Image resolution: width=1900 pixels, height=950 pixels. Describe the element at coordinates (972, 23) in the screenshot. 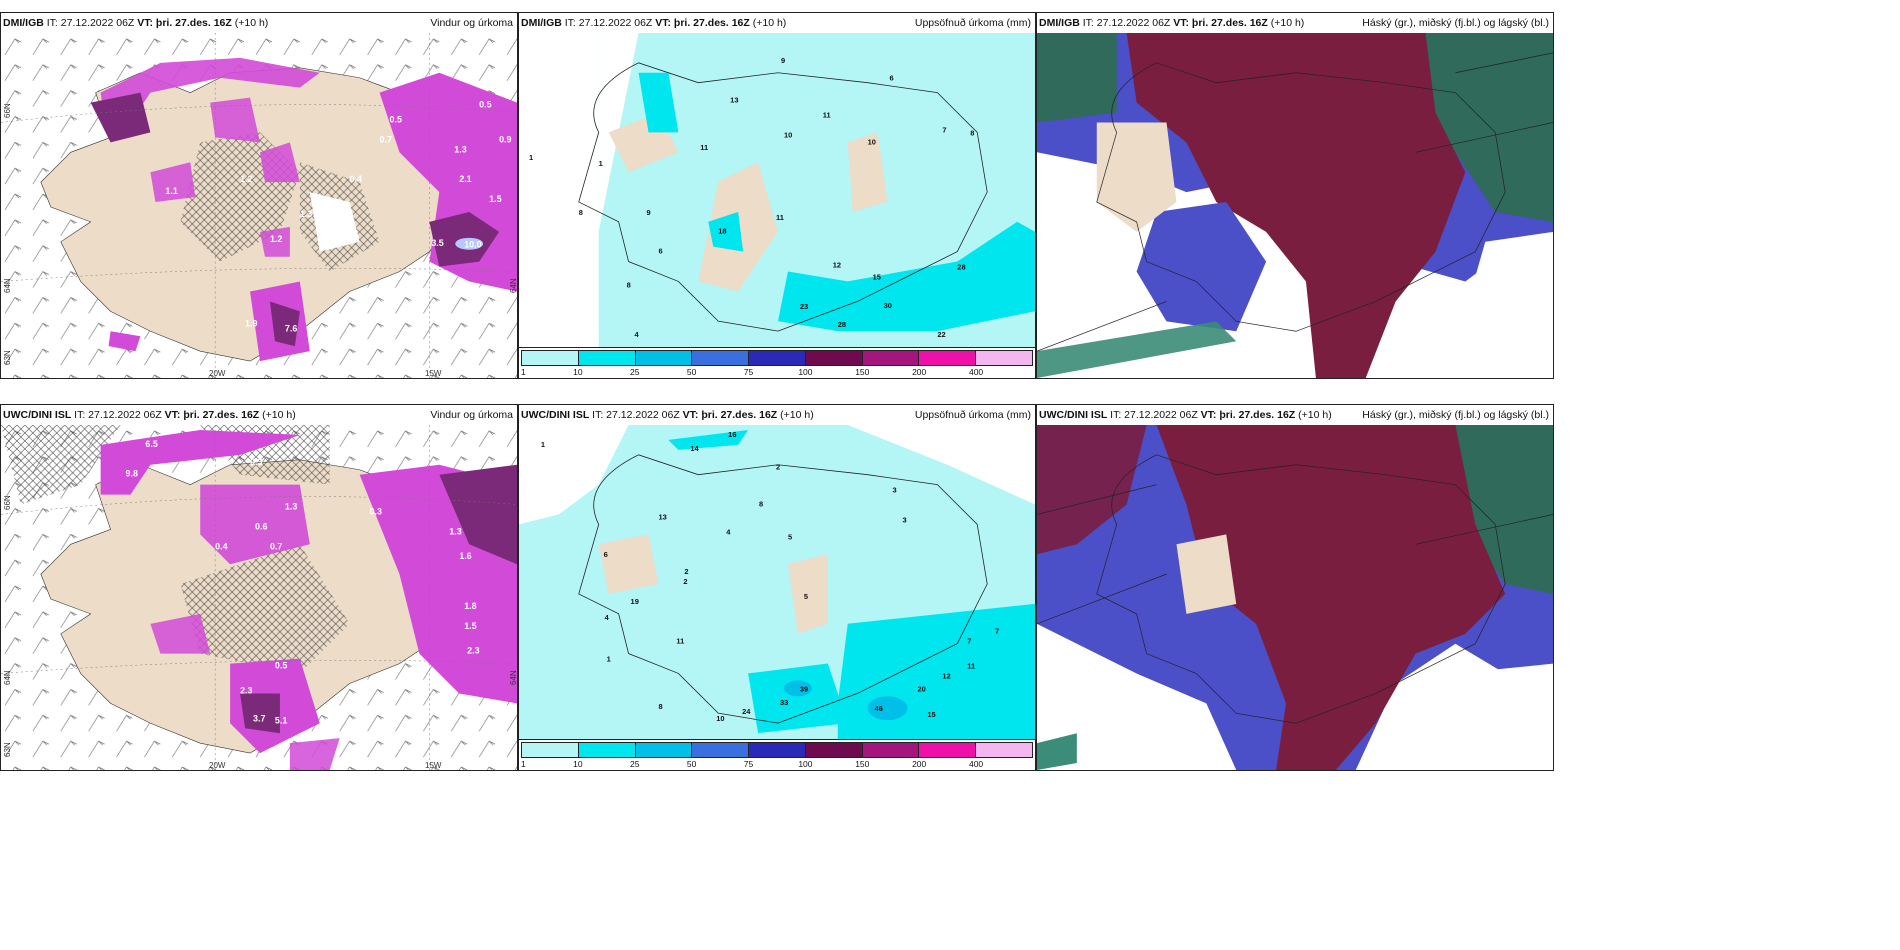

I see `product-title: Uppsöfnuð úrkoma (mm)` at that location.